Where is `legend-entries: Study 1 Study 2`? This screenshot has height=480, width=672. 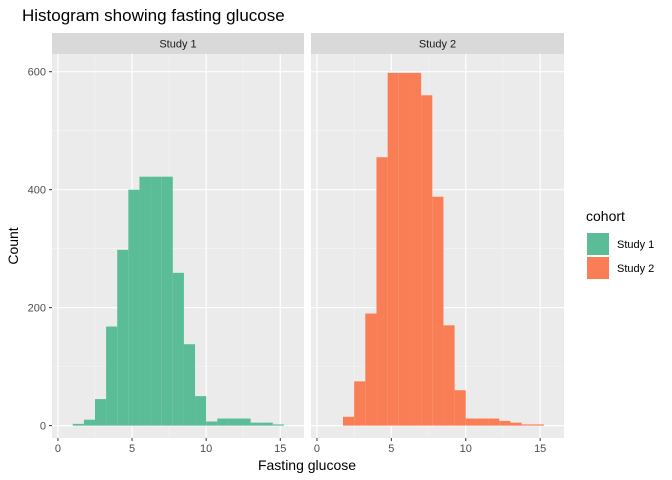 legend-entries: Study 1 Study 2 is located at coordinates (620, 256).